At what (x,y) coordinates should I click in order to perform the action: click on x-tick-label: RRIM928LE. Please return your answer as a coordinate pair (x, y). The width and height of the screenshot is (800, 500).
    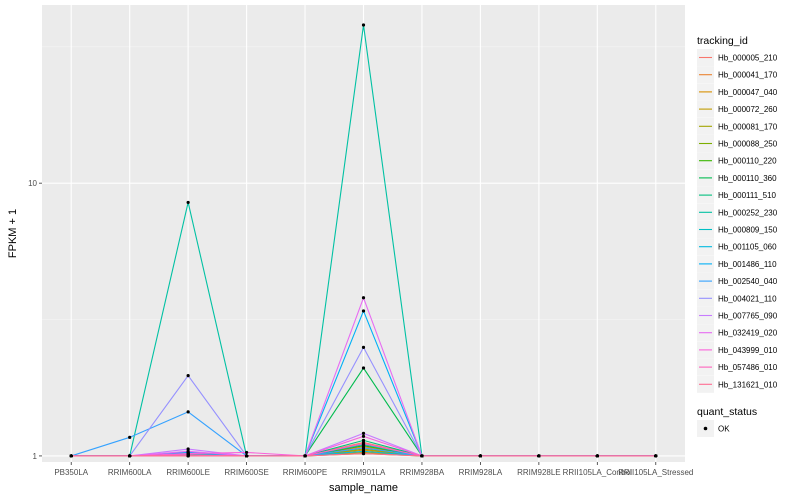
    Looking at the image, I should click on (539, 472).